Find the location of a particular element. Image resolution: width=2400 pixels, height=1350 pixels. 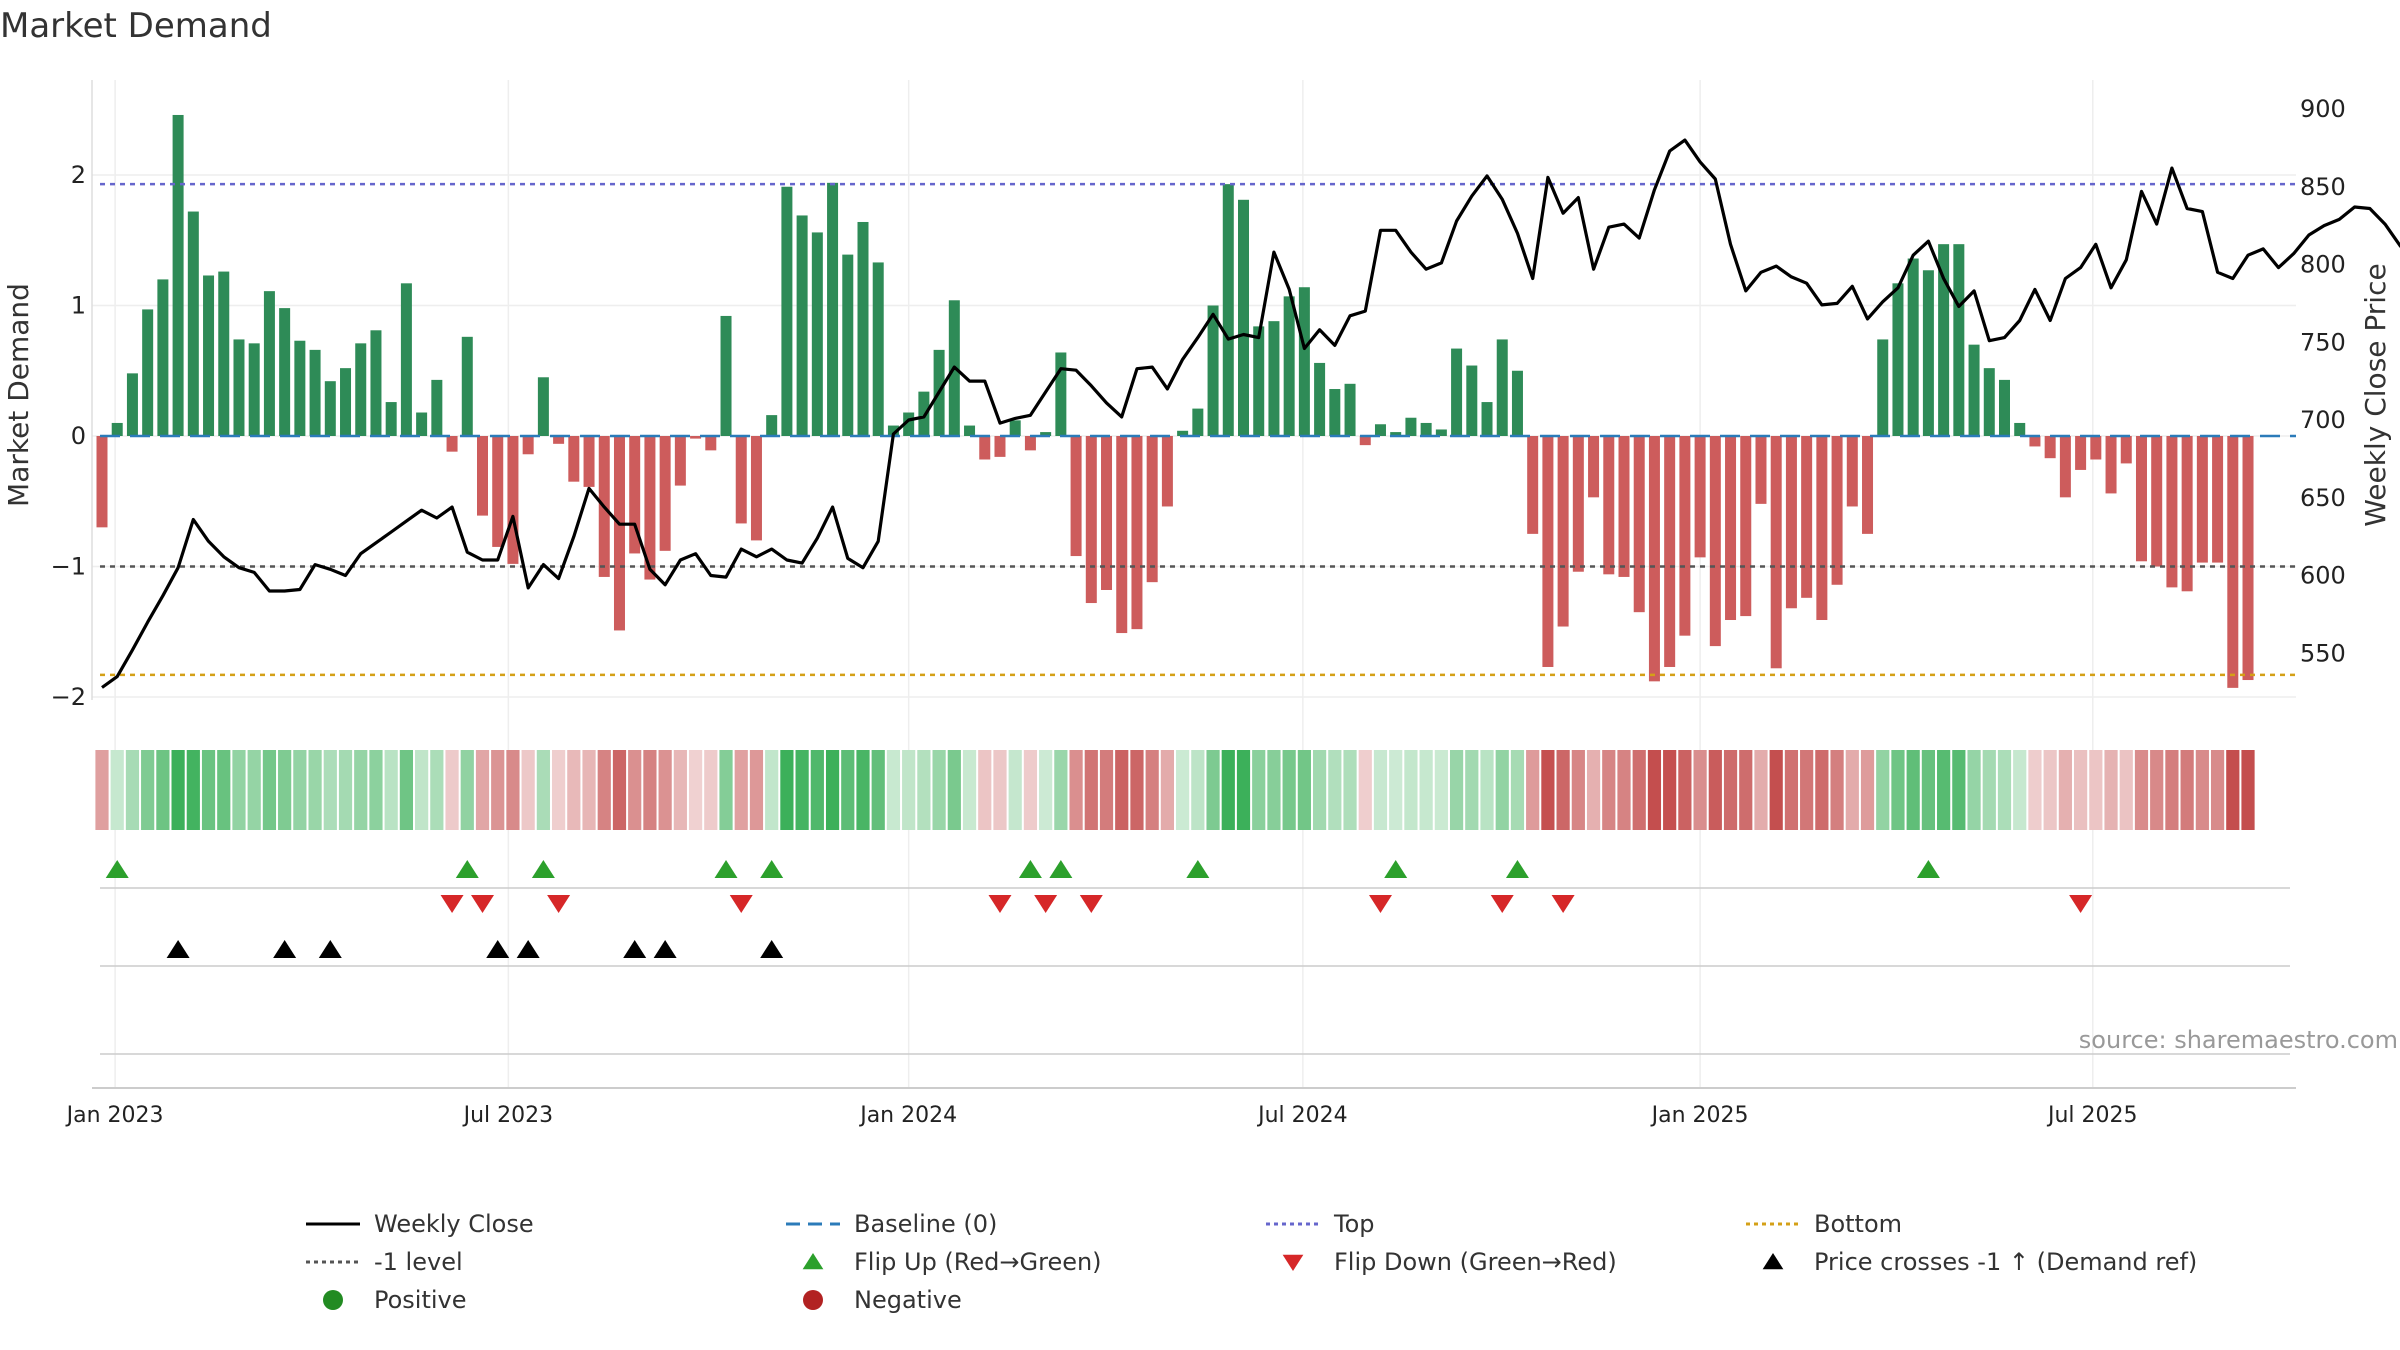

legend-symbol-icon is located at coordinates (1293, 1224).